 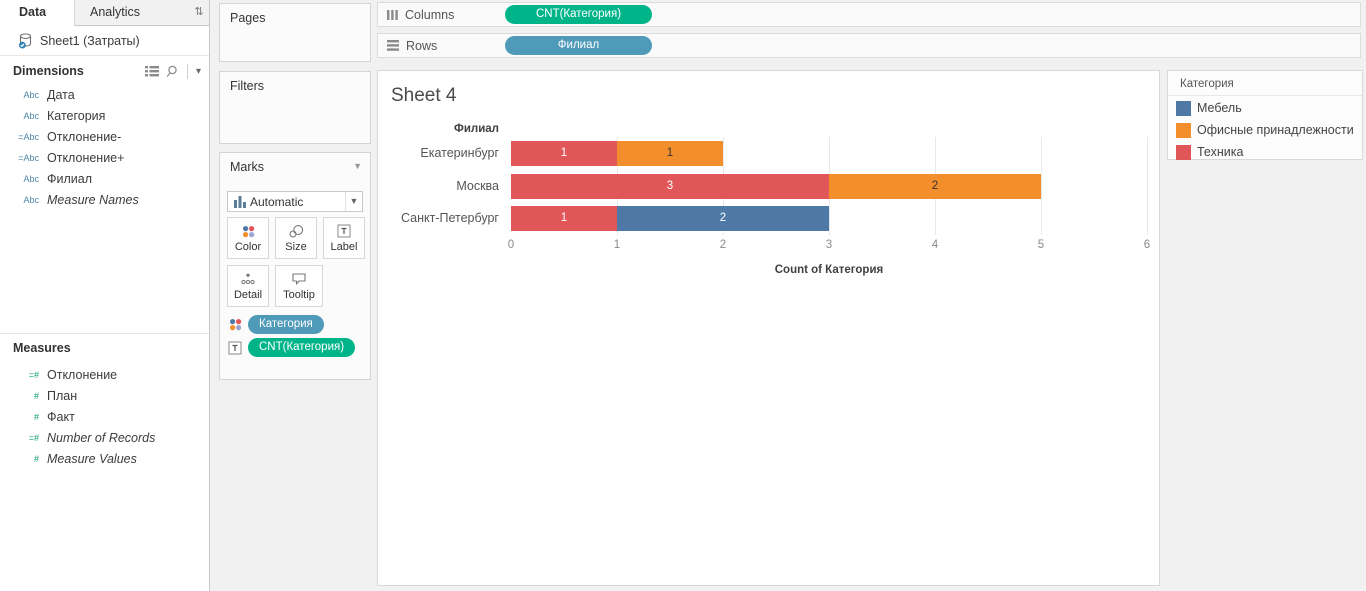 I want to click on pane-tabstrip: Data Analytics ⇅, so click(x=104, y=13).